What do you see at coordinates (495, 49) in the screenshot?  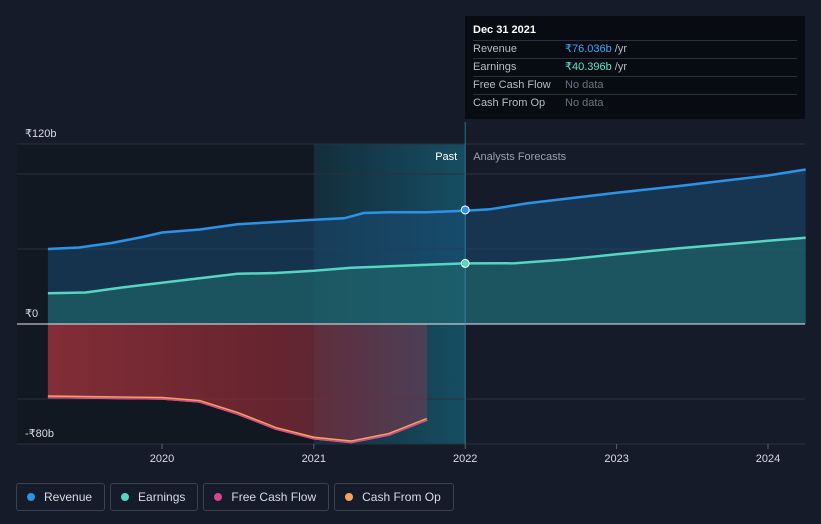 I see `tooltip-label: Revenue` at bounding box center [495, 49].